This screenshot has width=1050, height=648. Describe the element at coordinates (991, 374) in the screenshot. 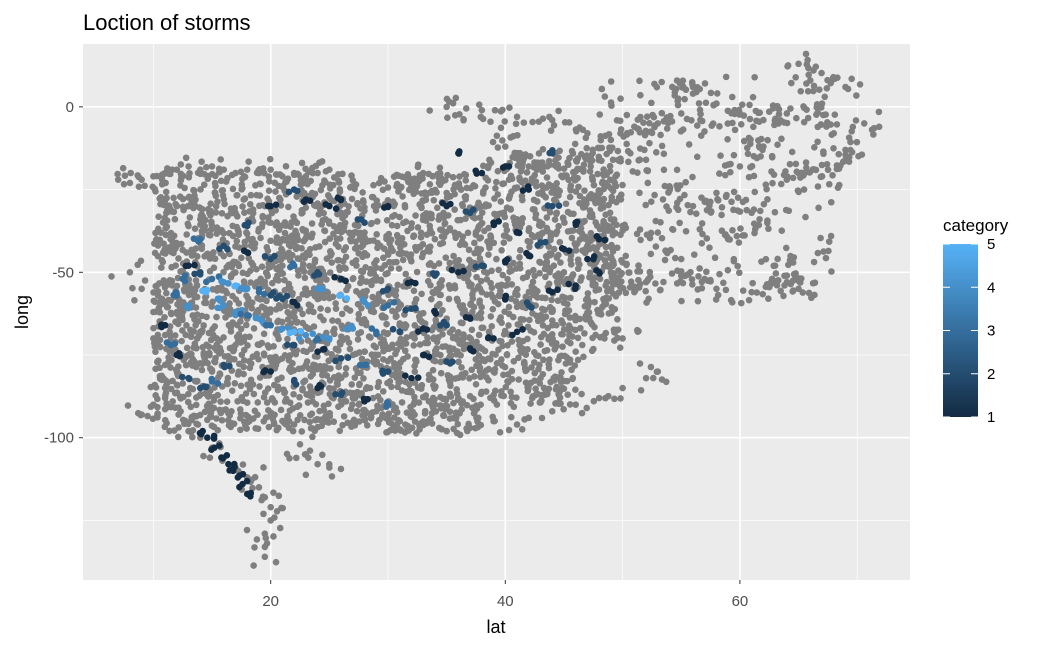

I see `legend-tick-label: 2` at that location.